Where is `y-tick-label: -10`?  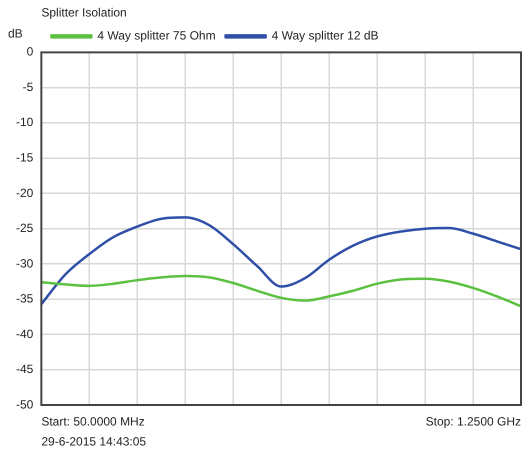 y-tick-label: -10 is located at coordinates (25, 122).